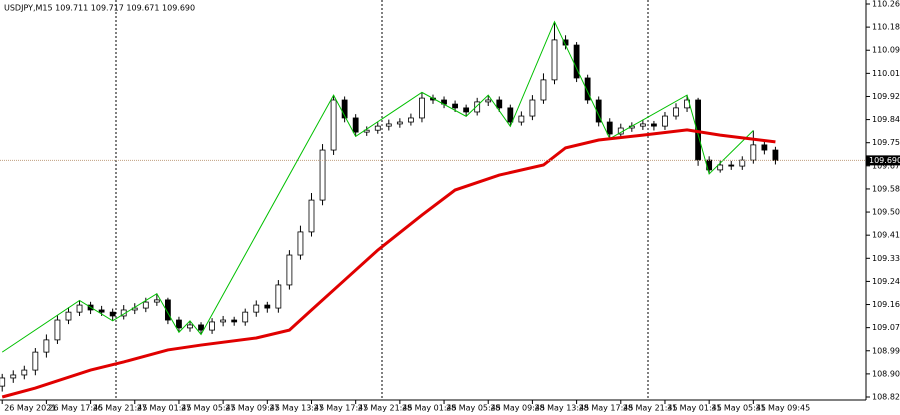  I want to click on y-tick-label: 109.755, so click(886, 142).